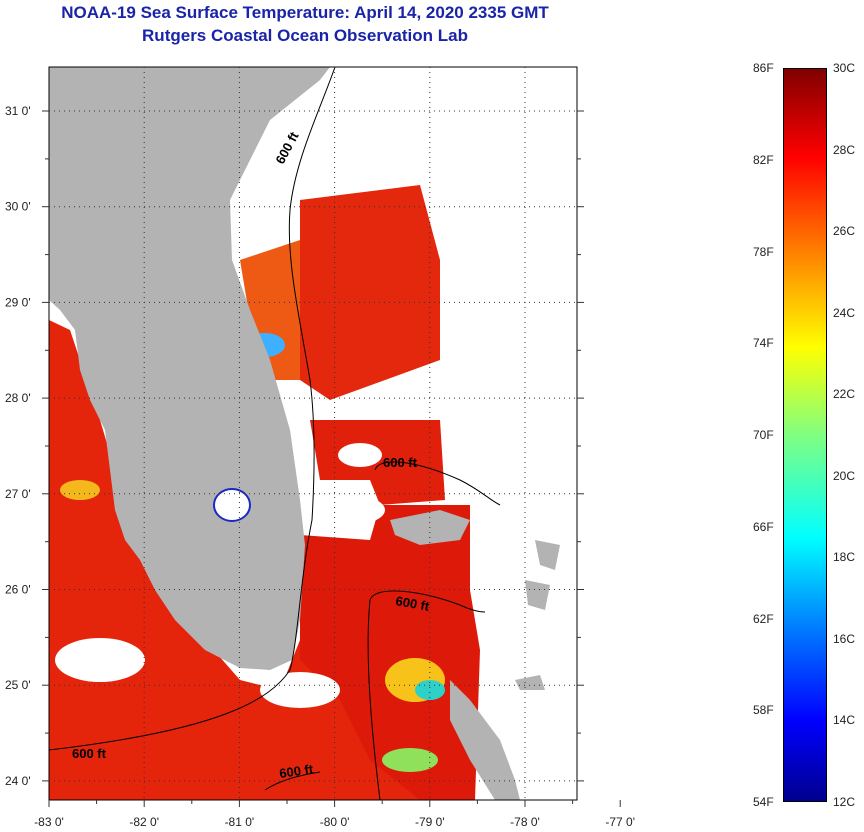 This screenshot has width=864, height=832. What do you see at coordinates (763, 526) in the screenshot?
I see `colorbar-fahrenheit-label: 66F` at bounding box center [763, 526].